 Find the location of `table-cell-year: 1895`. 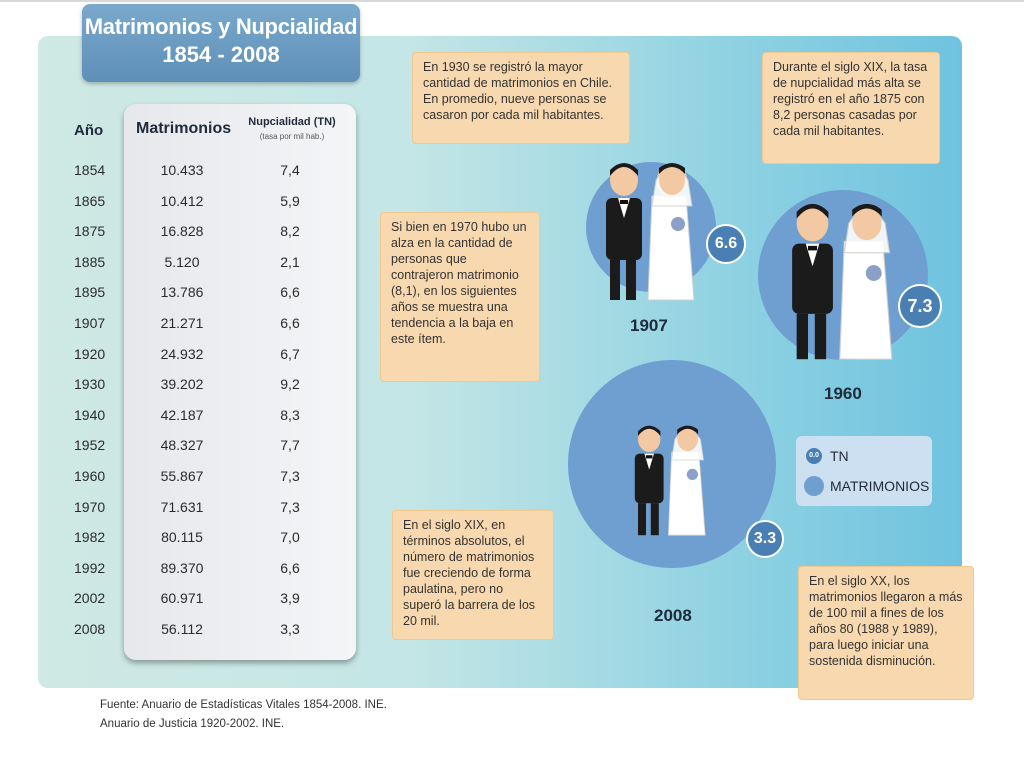

table-cell-year: 1895 is located at coordinates (90, 292).